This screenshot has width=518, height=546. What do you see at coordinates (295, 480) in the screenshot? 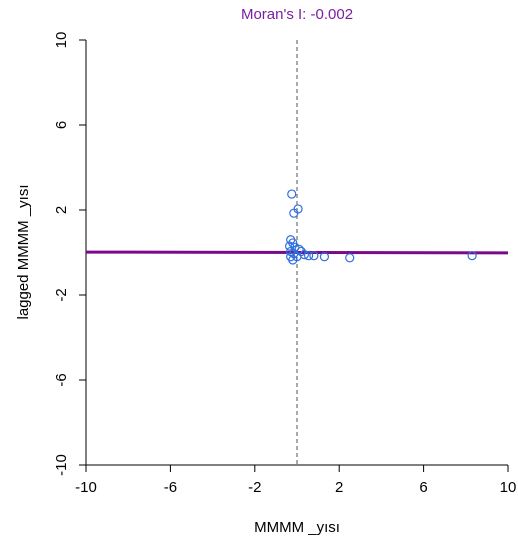
I see `x-axis-ticks: -10 -6 -2 2 6 10` at bounding box center [295, 480].